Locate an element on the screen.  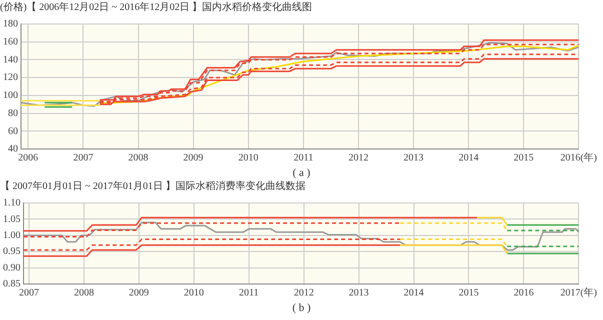
x-tick-label: 2017(年) is located at coordinates (579, 292).